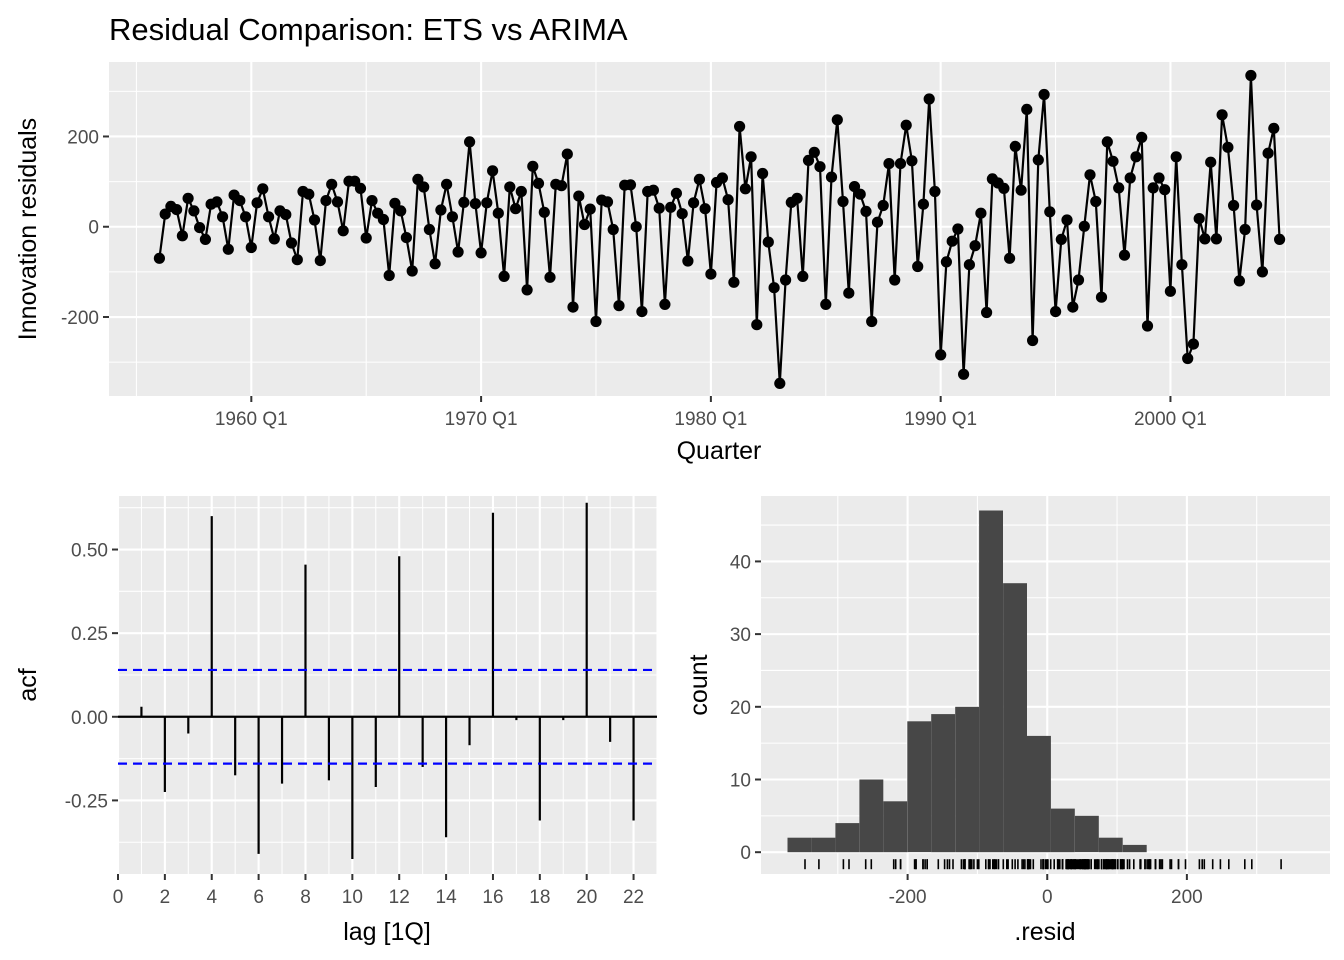  What do you see at coordinates (699, 684) in the screenshot?
I see `histogram-y-axis-title: count` at bounding box center [699, 684].